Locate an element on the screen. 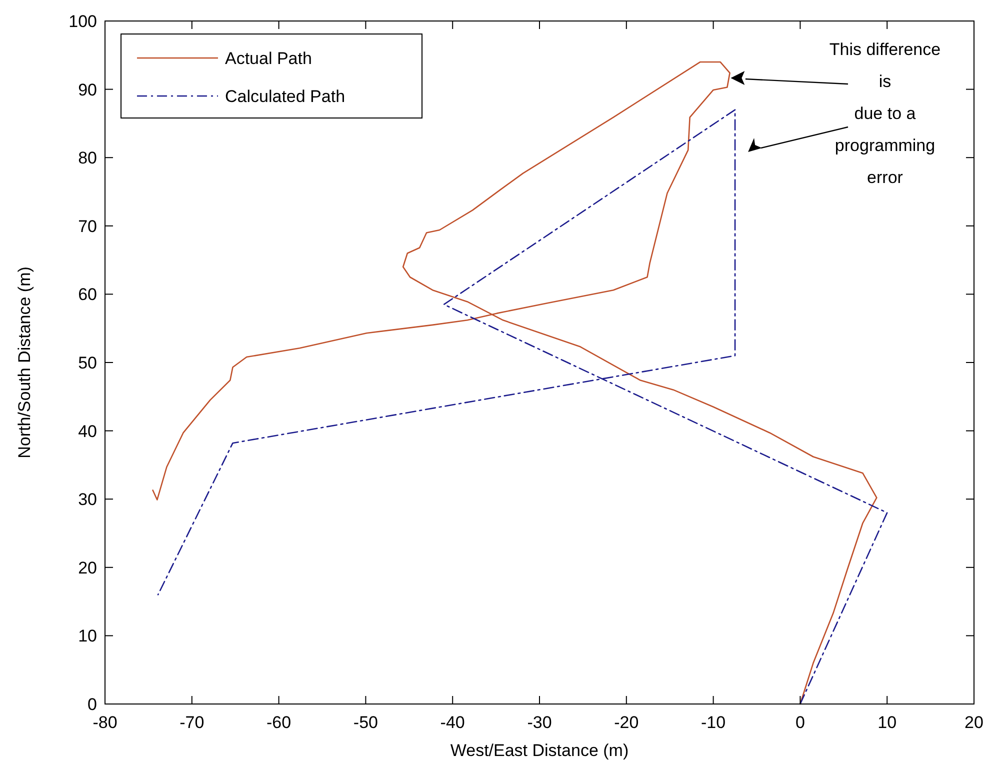 This screenshot has height=778, width=991. x-tick-label: -80 is located at coordinates (105, 722).